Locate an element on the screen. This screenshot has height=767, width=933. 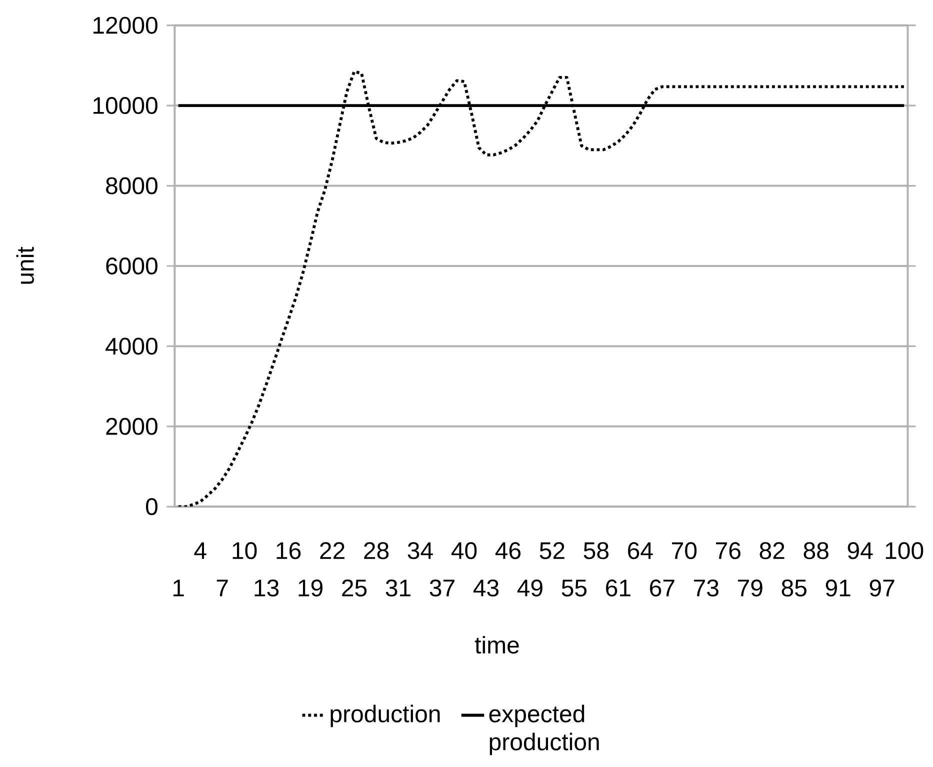
x-tick-label: 49 is located at coordinates (529, 587).